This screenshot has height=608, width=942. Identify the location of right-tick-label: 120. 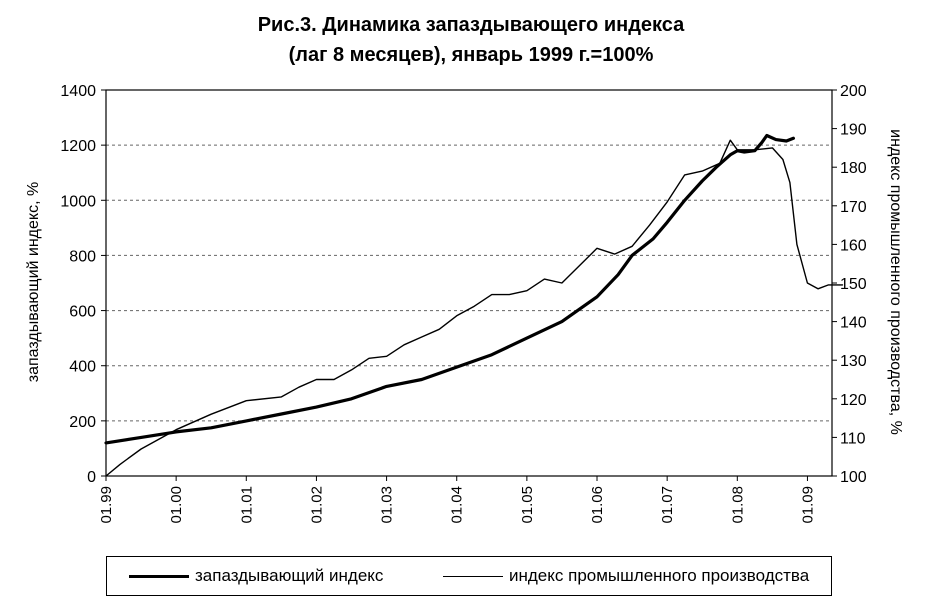
(853, 400).